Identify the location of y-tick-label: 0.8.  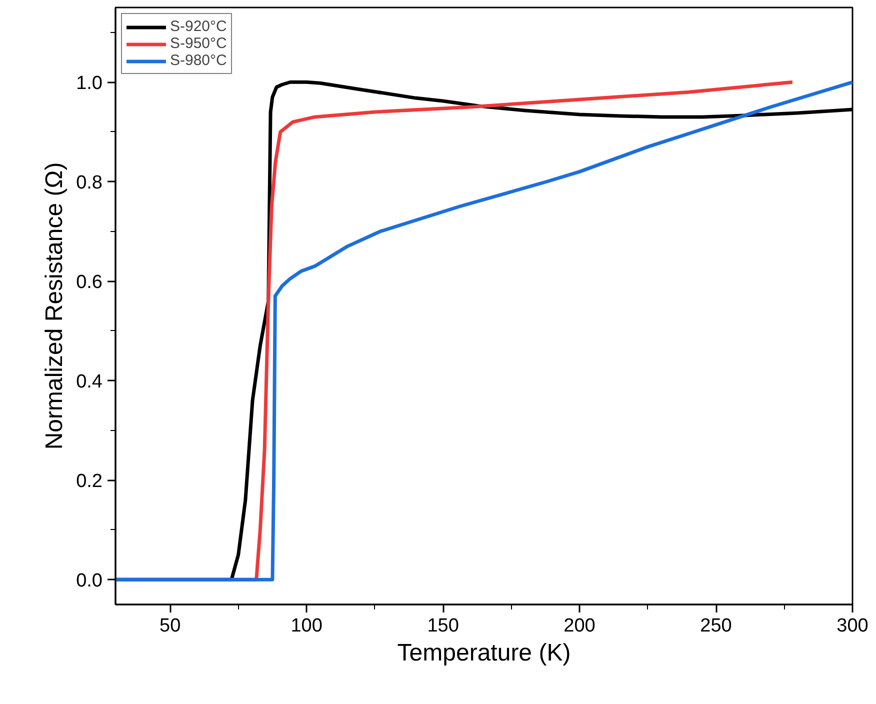
(89, 183).